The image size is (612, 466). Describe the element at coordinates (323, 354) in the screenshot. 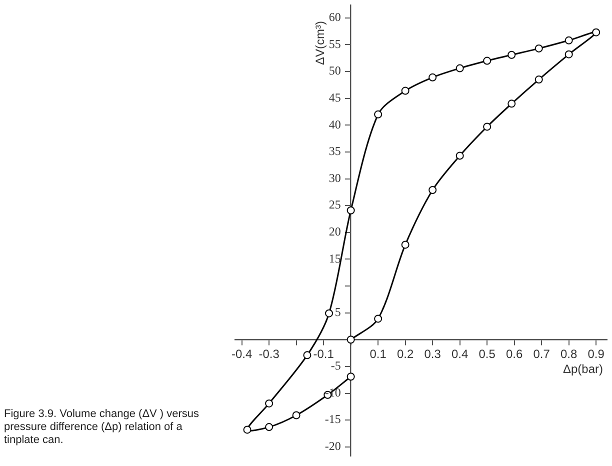

I see `x-tick-label: -0.1` at that location.